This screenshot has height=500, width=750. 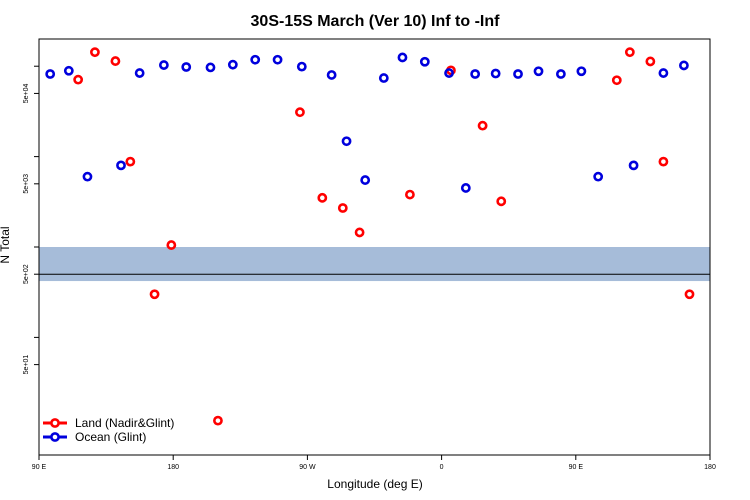 What do you see at coordinates (26, 93) in the screenshot?
I see `y-tick-label: 5e+04` at bounding box center [26, 93].